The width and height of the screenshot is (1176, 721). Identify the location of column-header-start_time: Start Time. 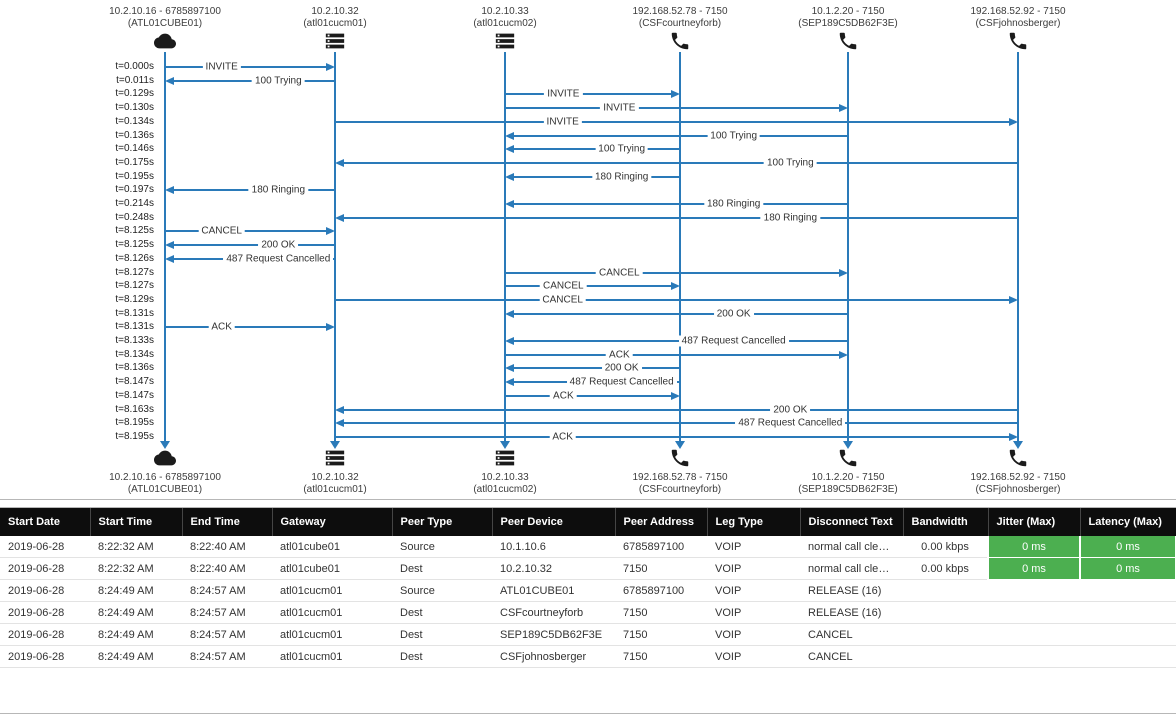
(136, 522).